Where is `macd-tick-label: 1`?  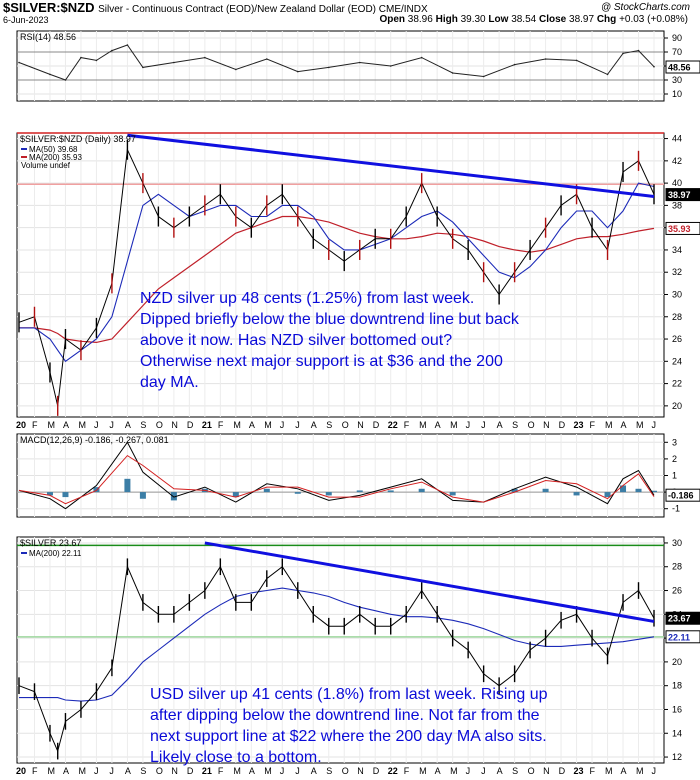
macd-tick-label: 1 is located at coordinates (674, 476).